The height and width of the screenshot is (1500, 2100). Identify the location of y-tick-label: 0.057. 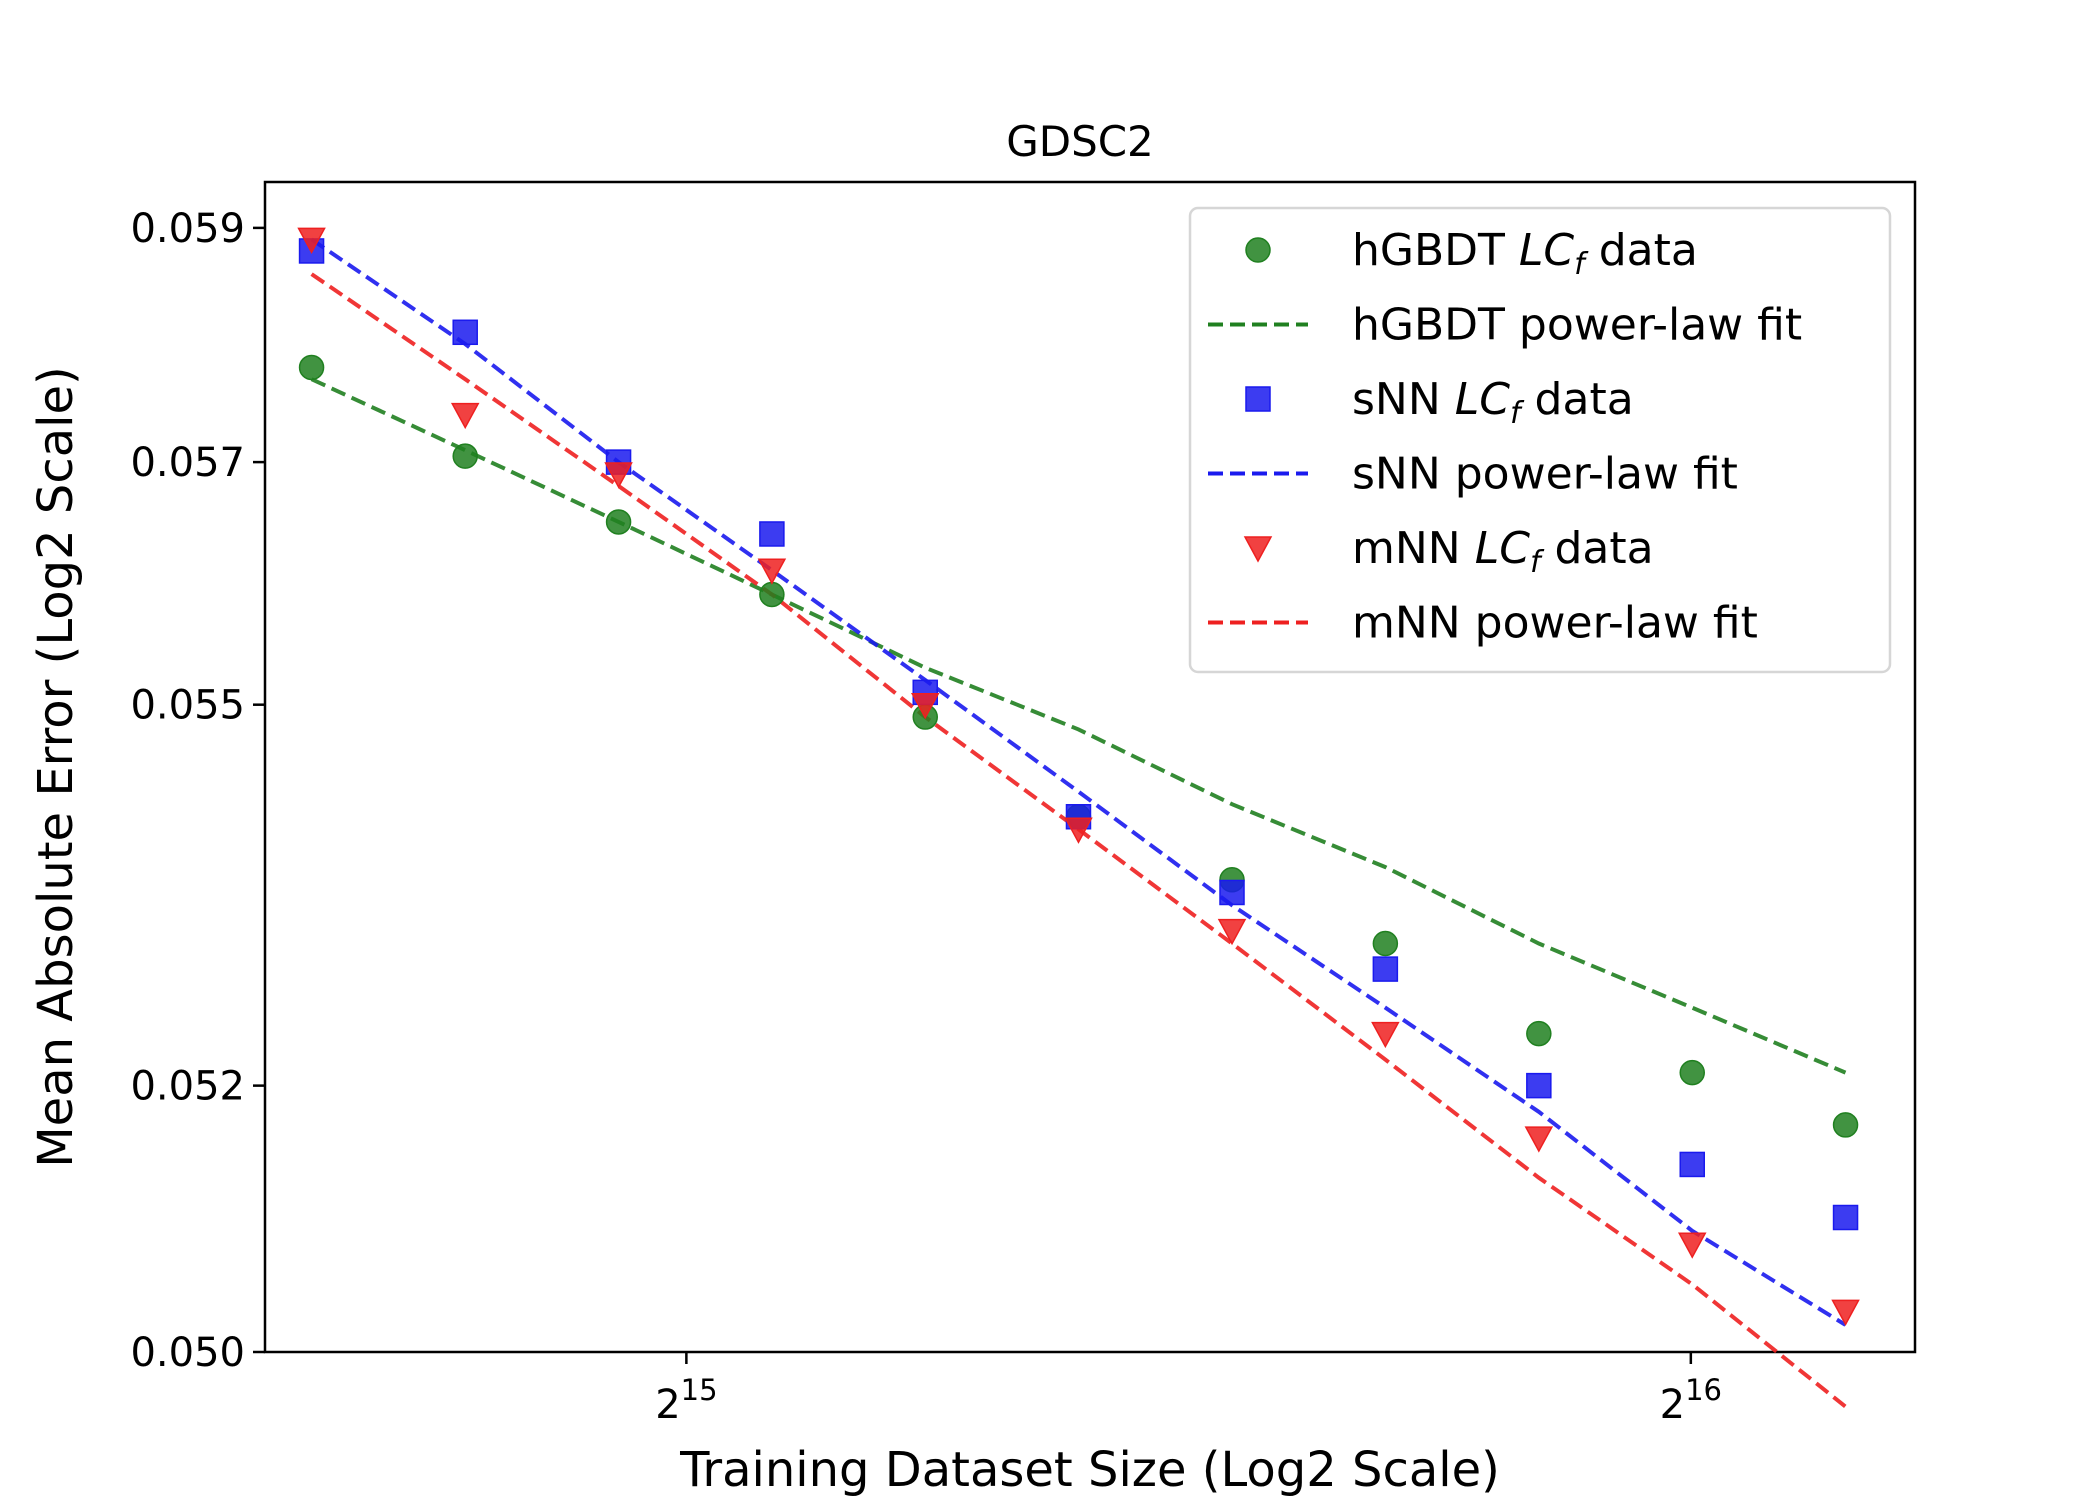
(187, 463).